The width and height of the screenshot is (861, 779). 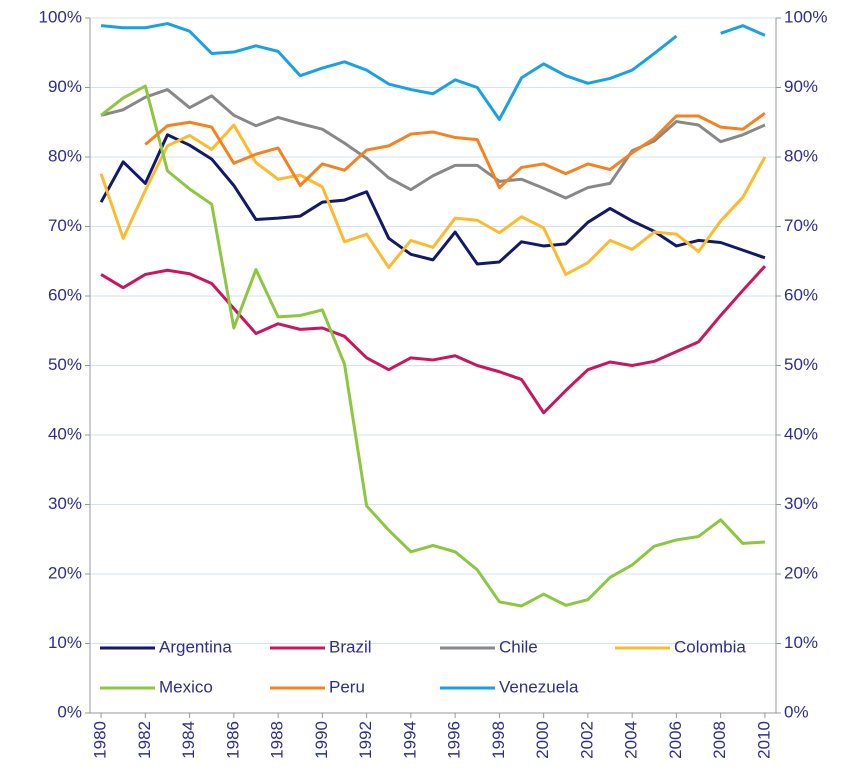 I want to click on legend-label: Brazil, so click(x=350, y=646).